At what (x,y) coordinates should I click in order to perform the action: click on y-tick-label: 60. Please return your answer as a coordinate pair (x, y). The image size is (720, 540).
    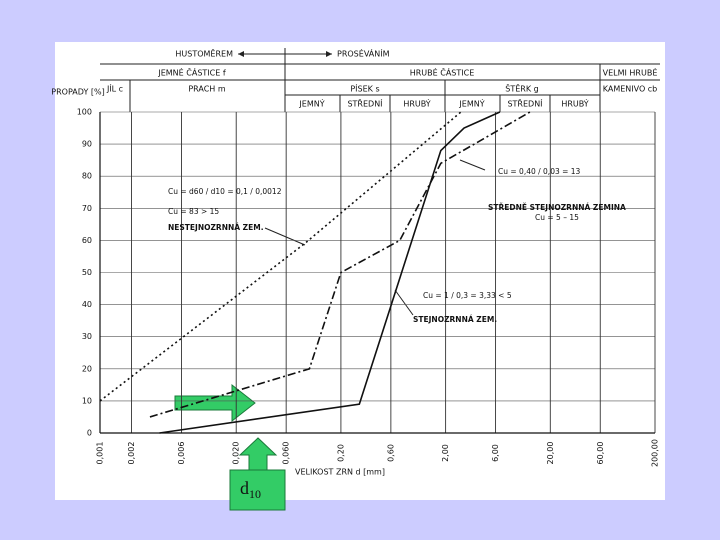
    Looking at the image, I should click on (87, 240).